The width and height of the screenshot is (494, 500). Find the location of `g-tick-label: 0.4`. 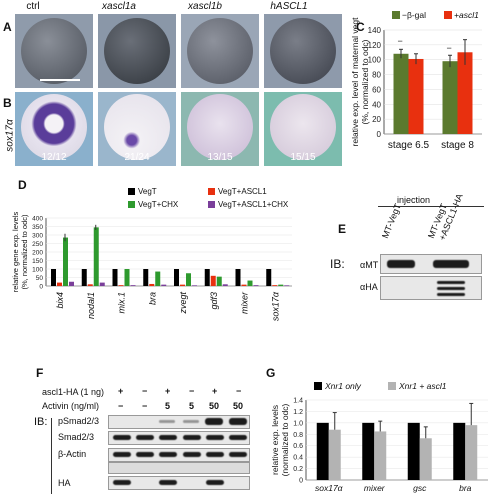

g-tick-label: 0.4 is located at coordinates (298, 458).